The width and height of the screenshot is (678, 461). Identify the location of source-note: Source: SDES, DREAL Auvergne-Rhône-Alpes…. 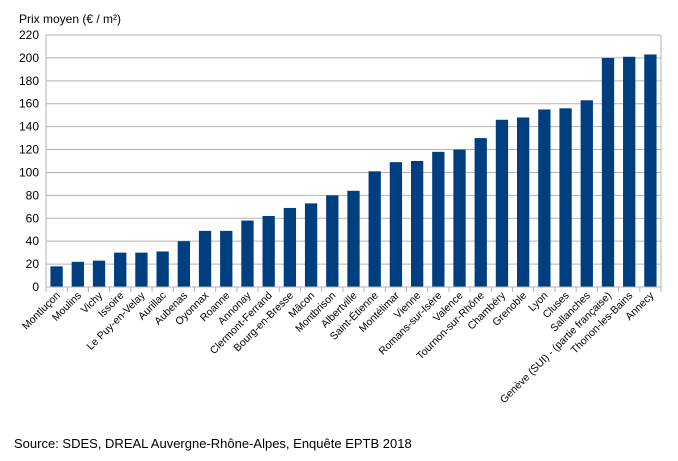
(213, 443).